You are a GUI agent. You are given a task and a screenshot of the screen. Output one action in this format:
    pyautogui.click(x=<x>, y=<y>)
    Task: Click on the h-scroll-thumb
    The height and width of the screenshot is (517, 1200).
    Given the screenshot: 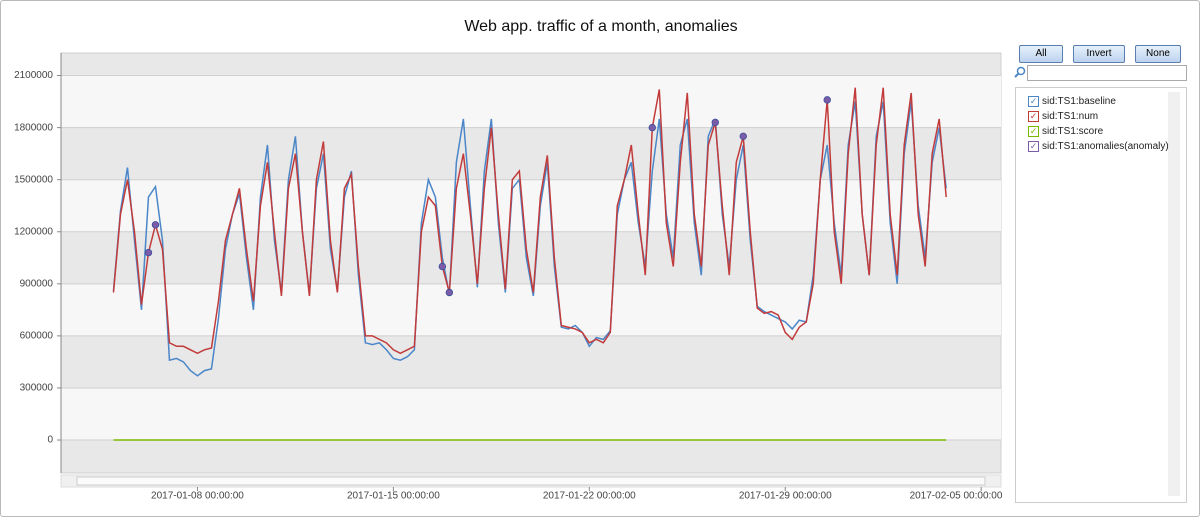 What is the action you would take?
    pyautogui.click(x=531, y=481)
    